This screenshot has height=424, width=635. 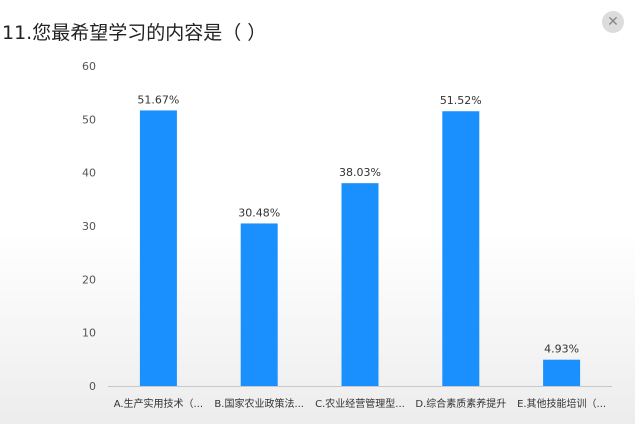 I want to click on y-tick-label: 20, so click(x=89, y=279).